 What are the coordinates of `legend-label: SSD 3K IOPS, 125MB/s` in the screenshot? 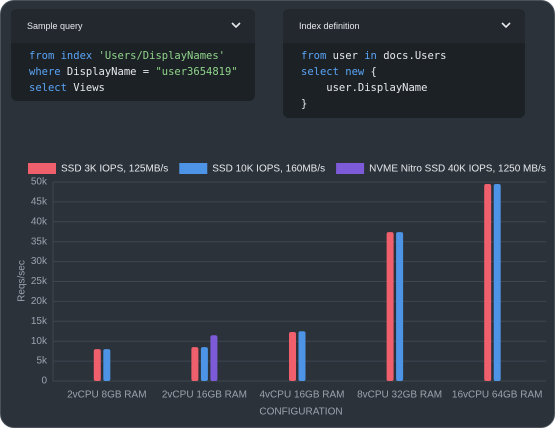 It's located at (114, 169).